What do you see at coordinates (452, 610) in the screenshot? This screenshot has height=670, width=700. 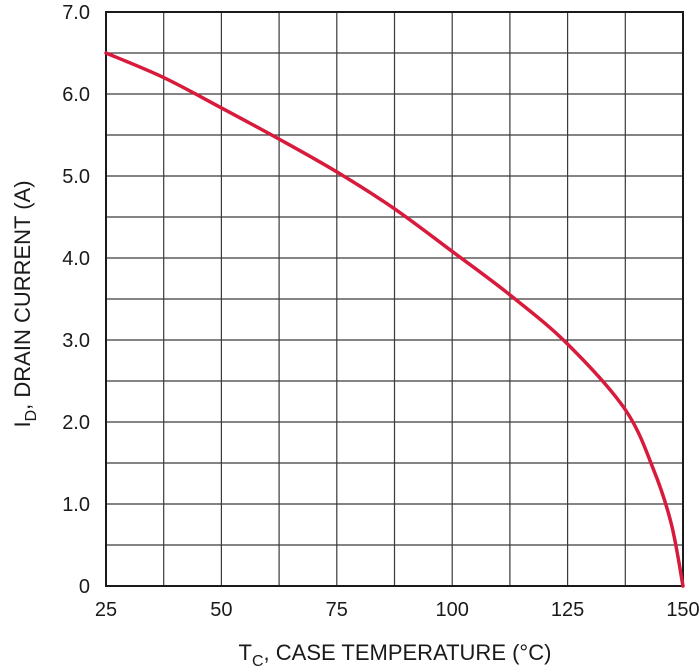 I see `x-tick-label: 100` at bounding box center [452, 610].